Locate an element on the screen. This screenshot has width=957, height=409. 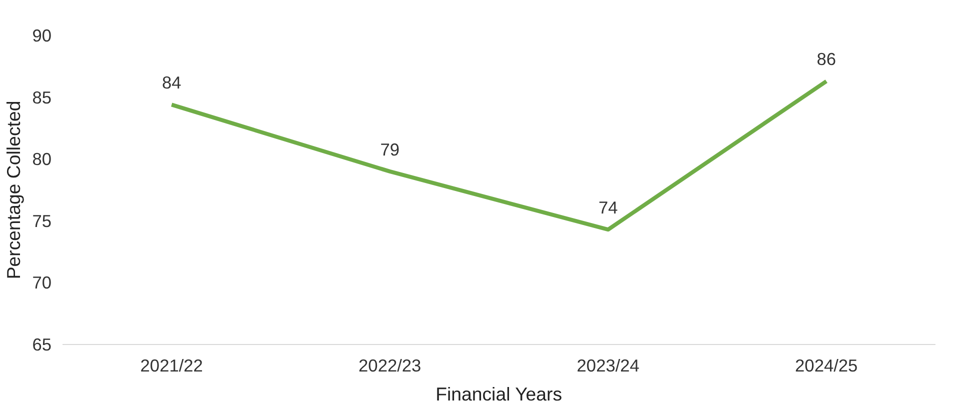
y-axis-title: Percentage Collected is located at coordinates (13, 190).